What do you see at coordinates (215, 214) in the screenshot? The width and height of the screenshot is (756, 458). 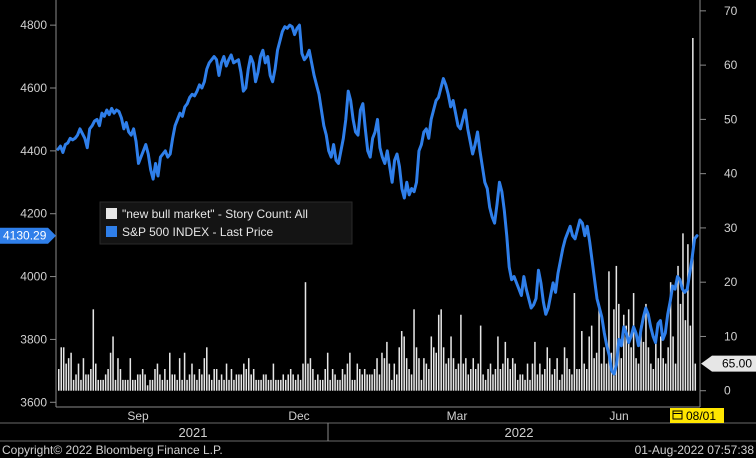 I see `legend-label-story-count: "new bull market" - Story Count: All` at bounding box center [215, 214].